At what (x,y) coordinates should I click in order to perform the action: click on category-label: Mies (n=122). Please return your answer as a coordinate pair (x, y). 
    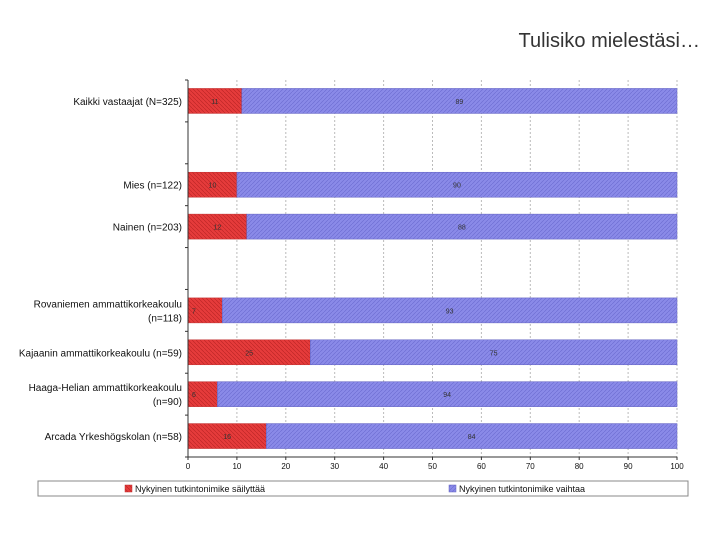
    Looking at the image, I should click on (152, 186).